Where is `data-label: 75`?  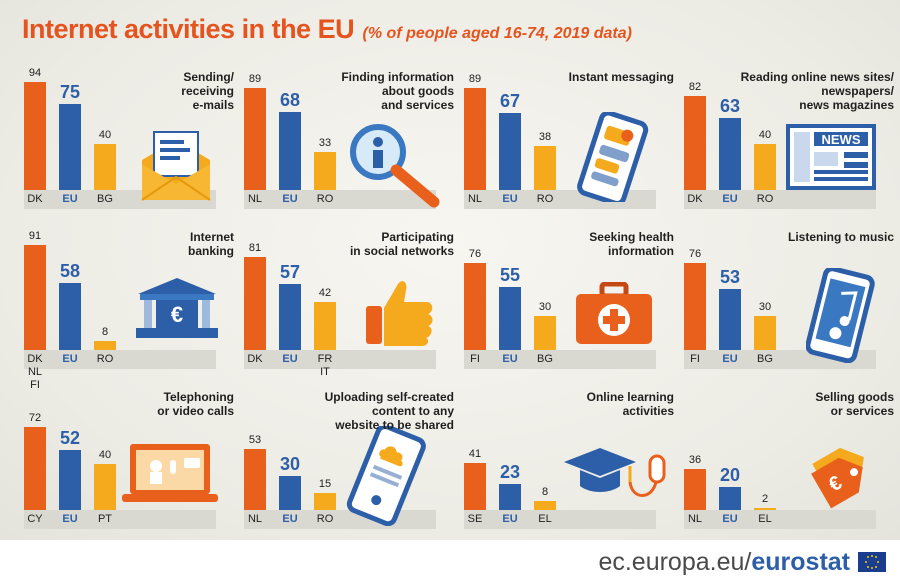
data-label: 75 is located at coordinates (70, 91).